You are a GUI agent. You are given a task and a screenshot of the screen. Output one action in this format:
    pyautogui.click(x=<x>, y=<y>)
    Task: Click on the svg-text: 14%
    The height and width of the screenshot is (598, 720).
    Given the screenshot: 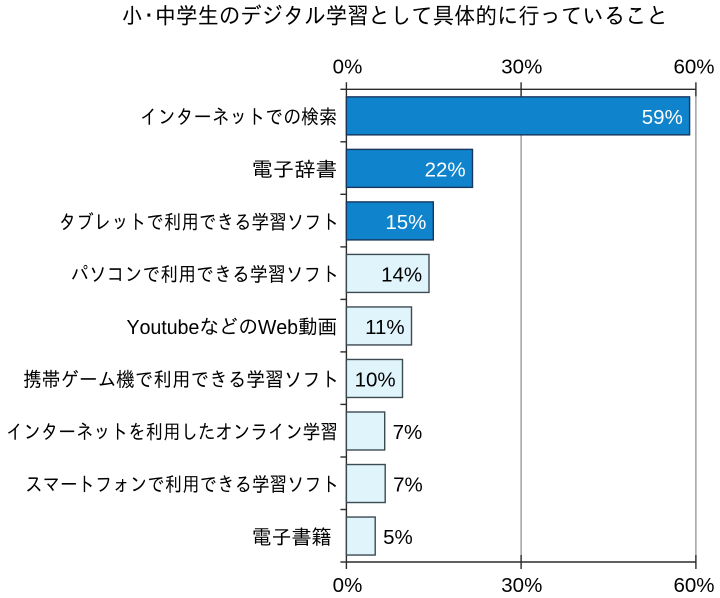 What is the action you would take?
    pyautogui.click(x=401, y=274)
    